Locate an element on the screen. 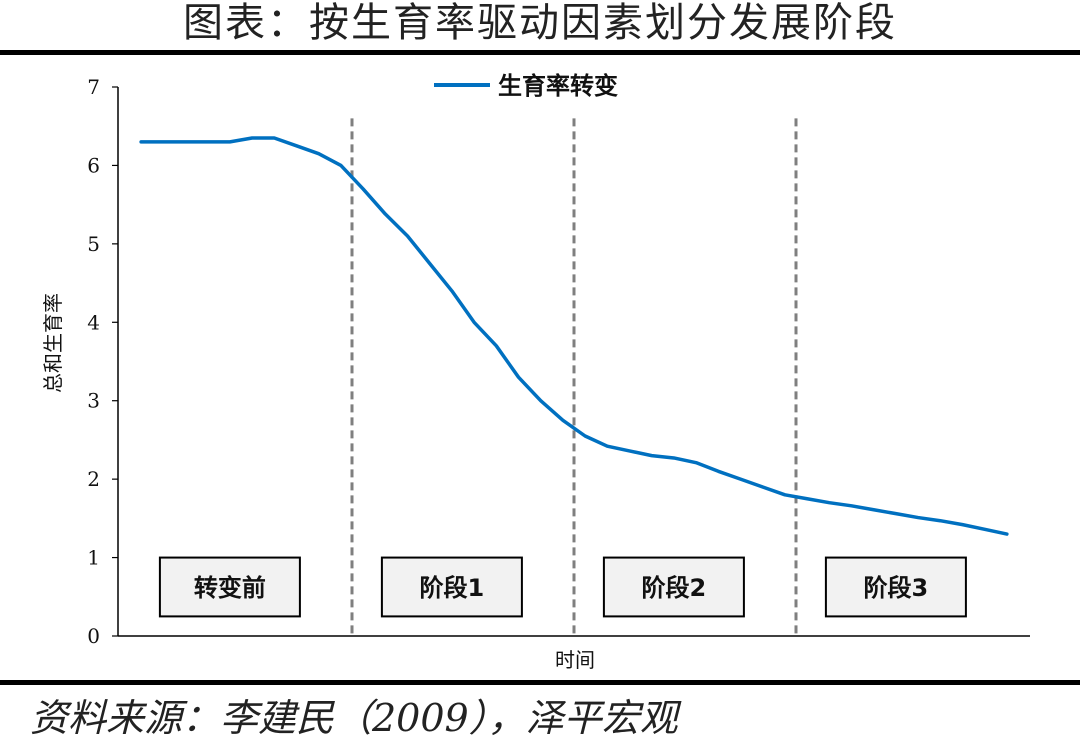  y-tick-label: 0 is located at coordinates (93, 636).